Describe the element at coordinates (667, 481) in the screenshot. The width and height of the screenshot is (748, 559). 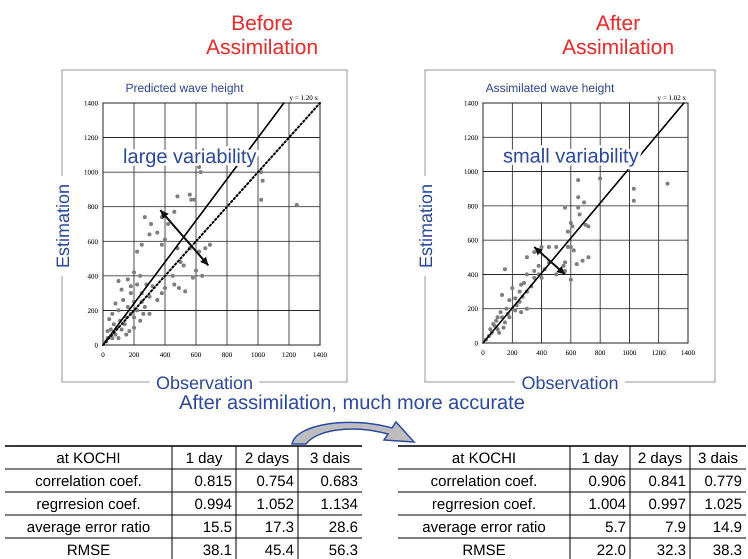
I see `text: 0.841` at that location.